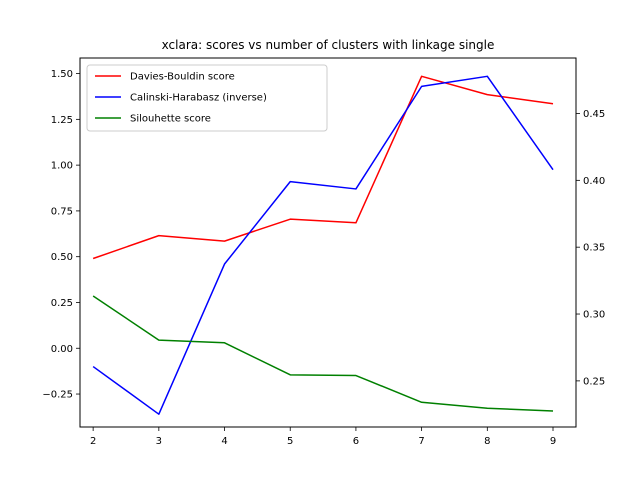 This screenshot has width=640, height=480. What do you see at coordinates (170, 119) in the screenshot?
I see `legend-label: Silouhette score` at bounding box center [170, 119].